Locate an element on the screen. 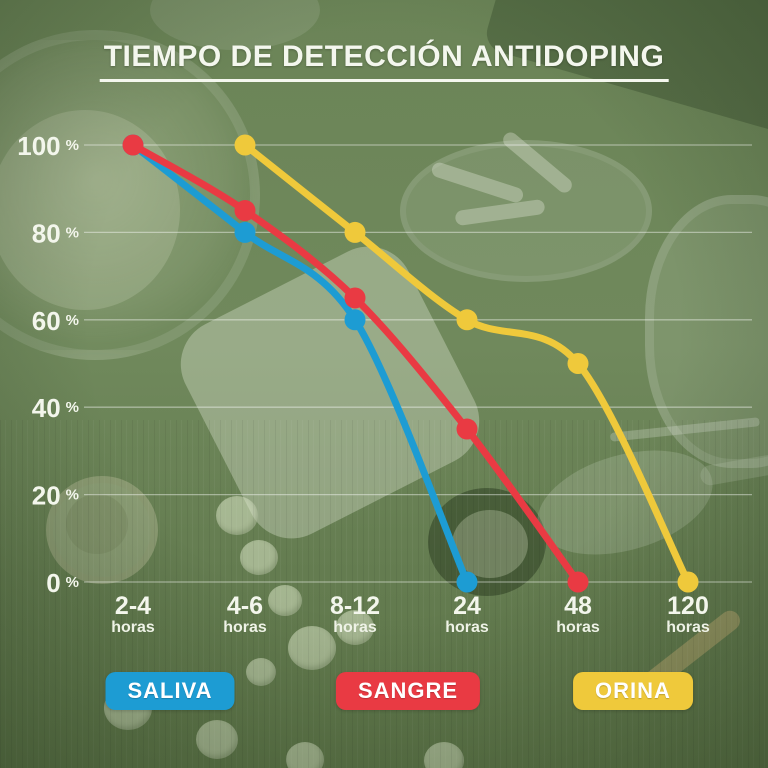 This screenshot has height=768, width=768. x-axis-label-8-12: 8-12 is located at coordinates (355, 606).